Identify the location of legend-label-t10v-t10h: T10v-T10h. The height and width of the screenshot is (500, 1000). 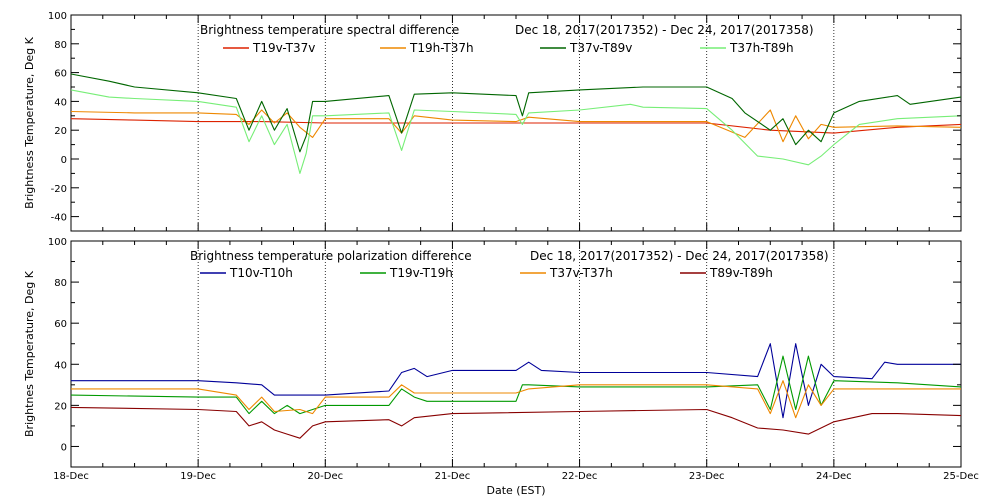
(261, 273).